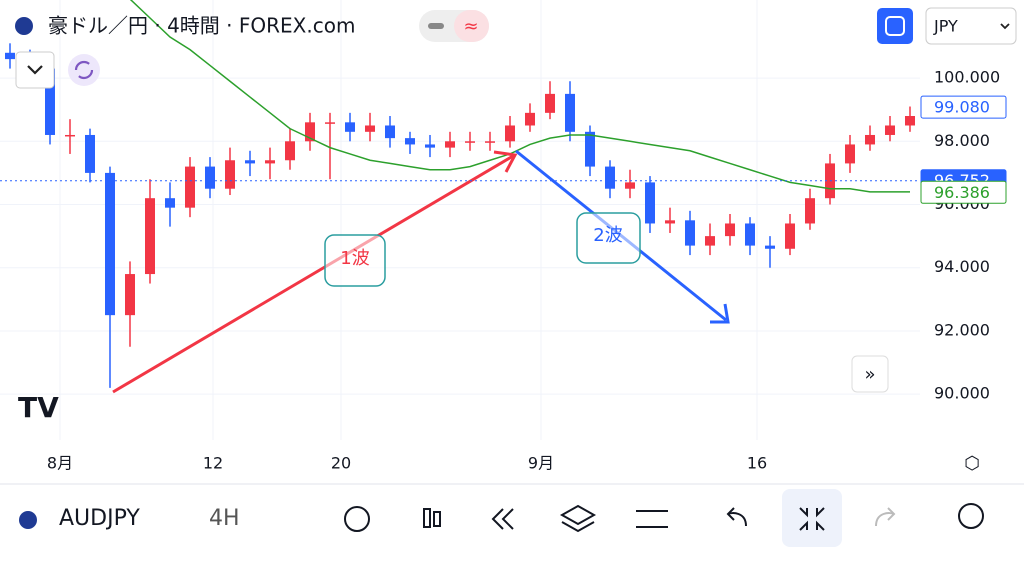 This screenshot has width=1024, height=576. I want to click on add-icon, so click(971, 516).